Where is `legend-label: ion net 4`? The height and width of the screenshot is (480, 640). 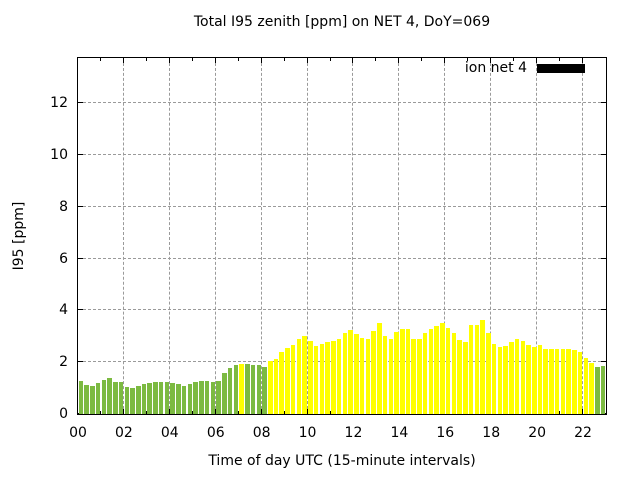
legend-label: ion net 4 is located at coordinates (495, 68).